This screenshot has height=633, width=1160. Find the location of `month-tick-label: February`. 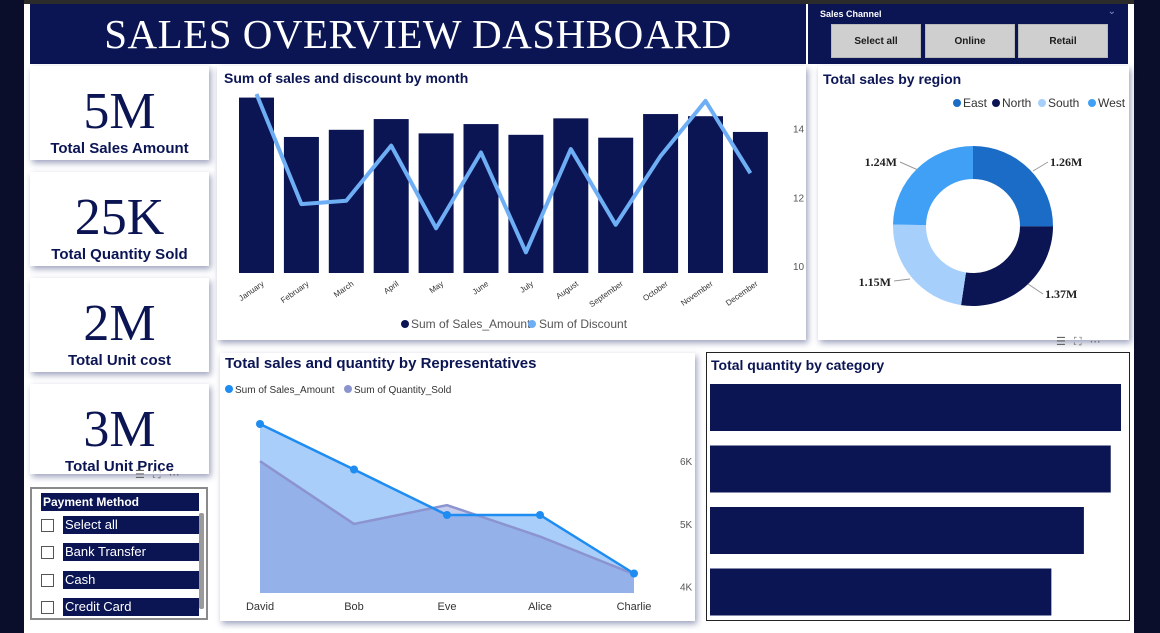

month-tick-label: February is located at coordinates (294, 292).